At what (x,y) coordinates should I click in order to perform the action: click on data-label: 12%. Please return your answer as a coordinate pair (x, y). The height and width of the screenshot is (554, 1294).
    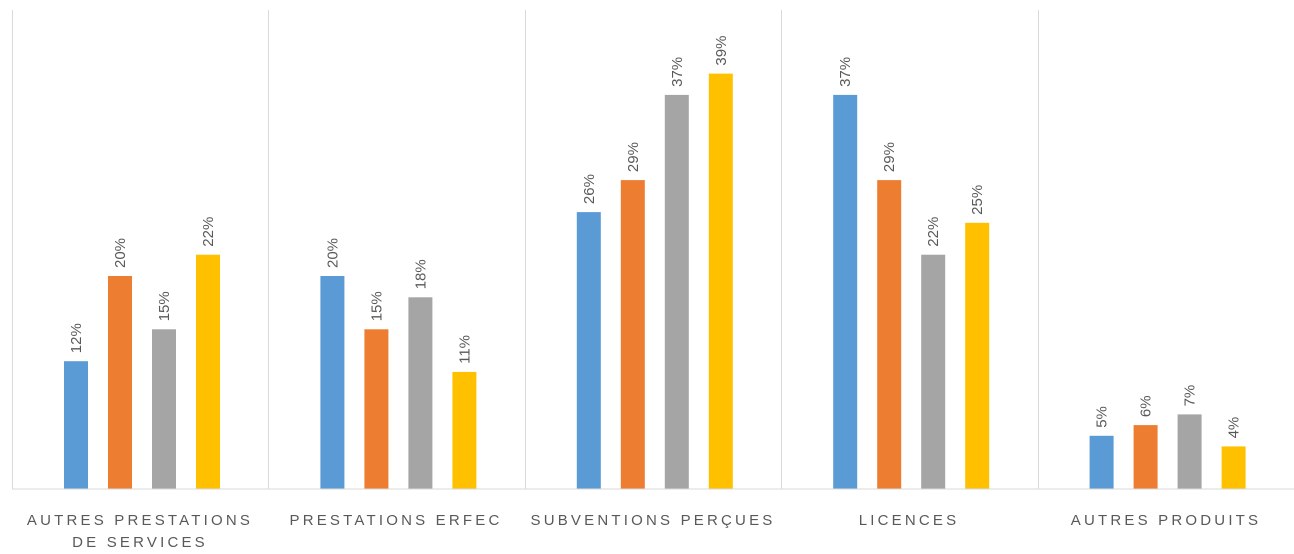
    Looking at the image, I should click on (76, 338).